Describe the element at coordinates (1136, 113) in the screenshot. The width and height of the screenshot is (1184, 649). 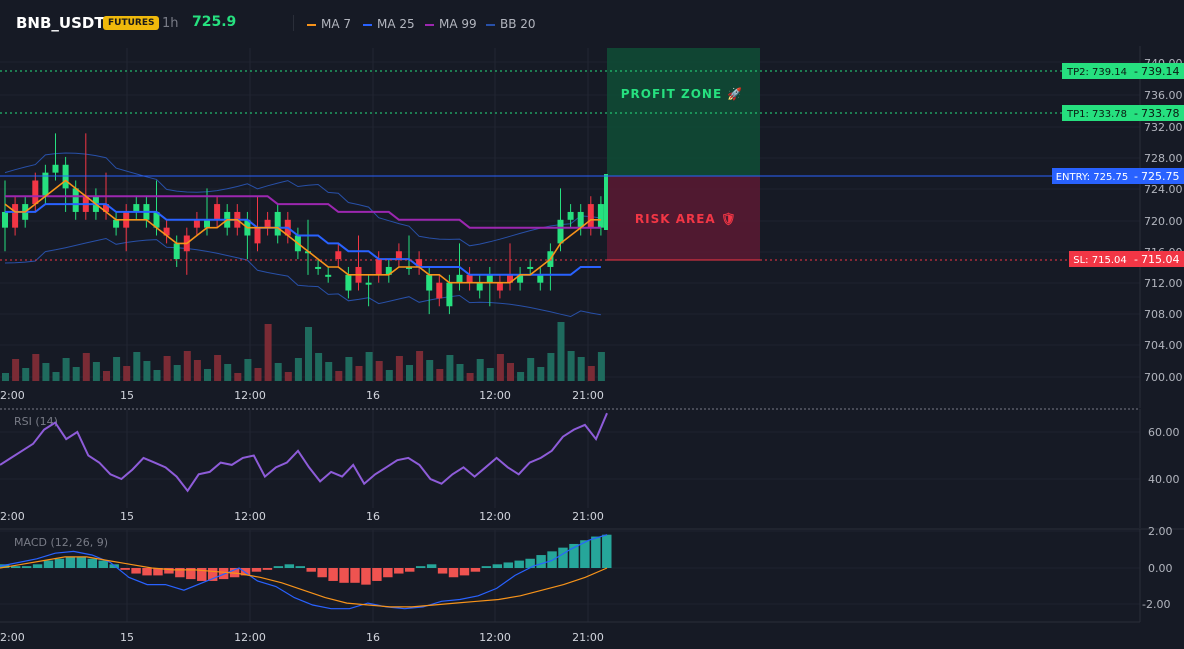
I see `tp1-dash: -` at that location.